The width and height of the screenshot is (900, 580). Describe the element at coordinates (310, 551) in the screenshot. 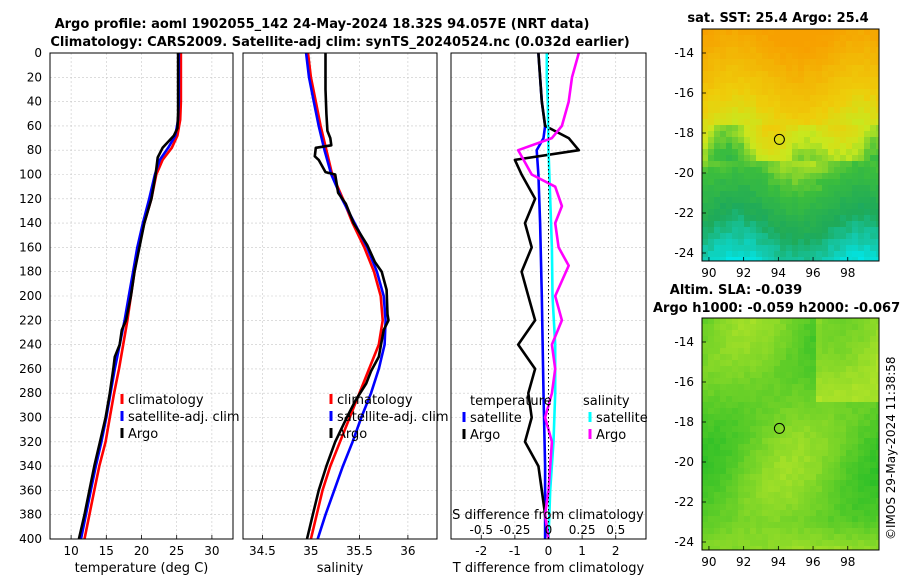

I see `x-tick-label: 35` at that location.